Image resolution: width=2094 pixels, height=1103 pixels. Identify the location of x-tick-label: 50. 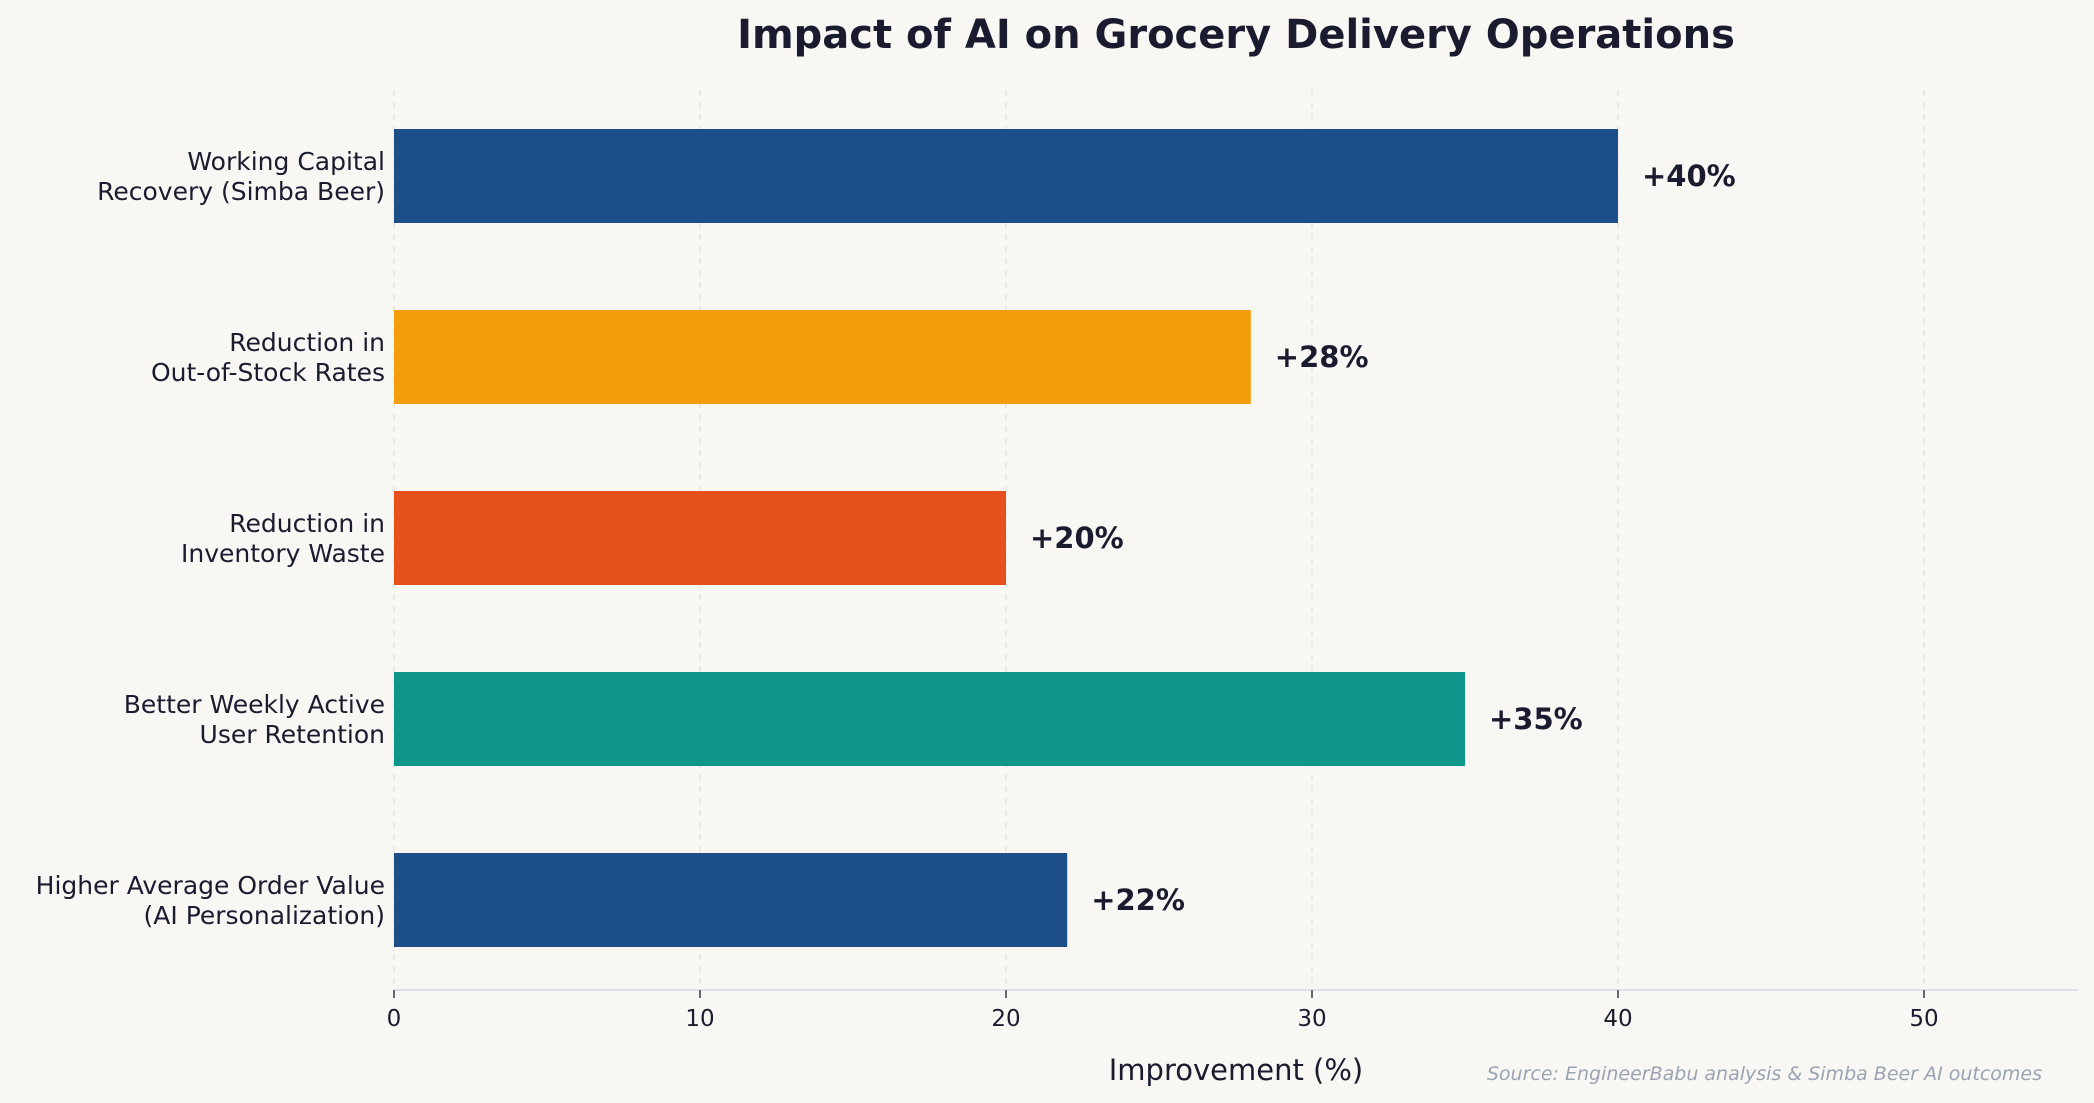
(1923, 1019).